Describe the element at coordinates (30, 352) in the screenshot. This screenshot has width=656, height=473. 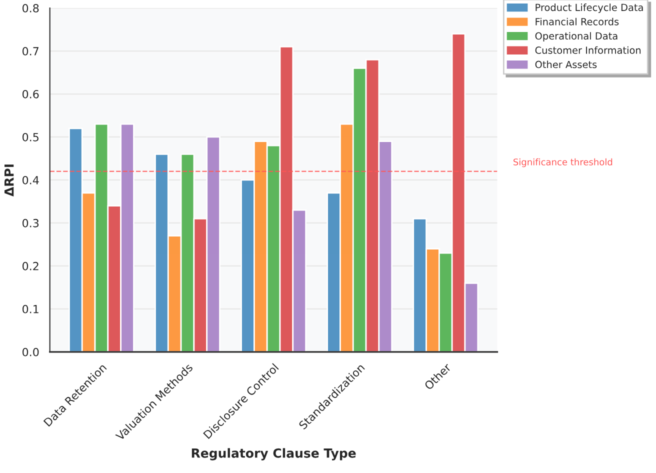
I see `y-tick-label: 0.0` at that location.